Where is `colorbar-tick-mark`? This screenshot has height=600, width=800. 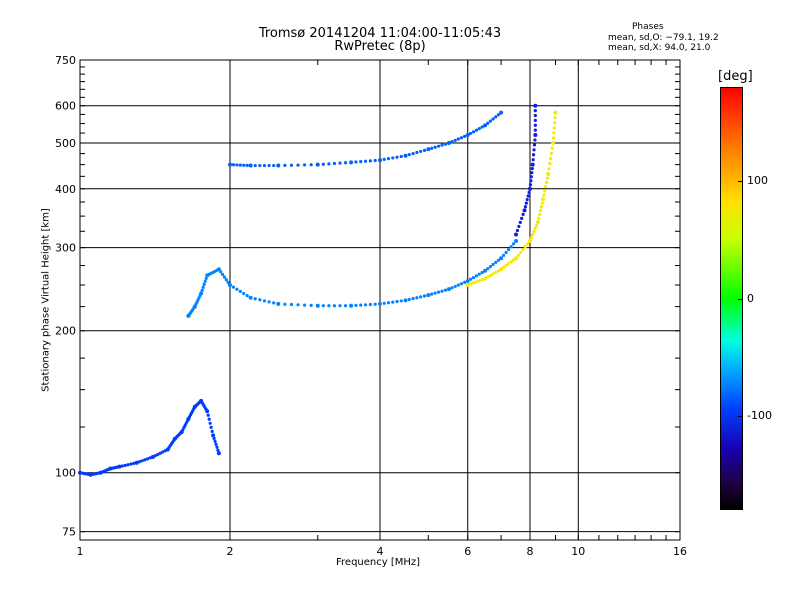
colorbar-tick-mark is located at coordinates (740, 181).